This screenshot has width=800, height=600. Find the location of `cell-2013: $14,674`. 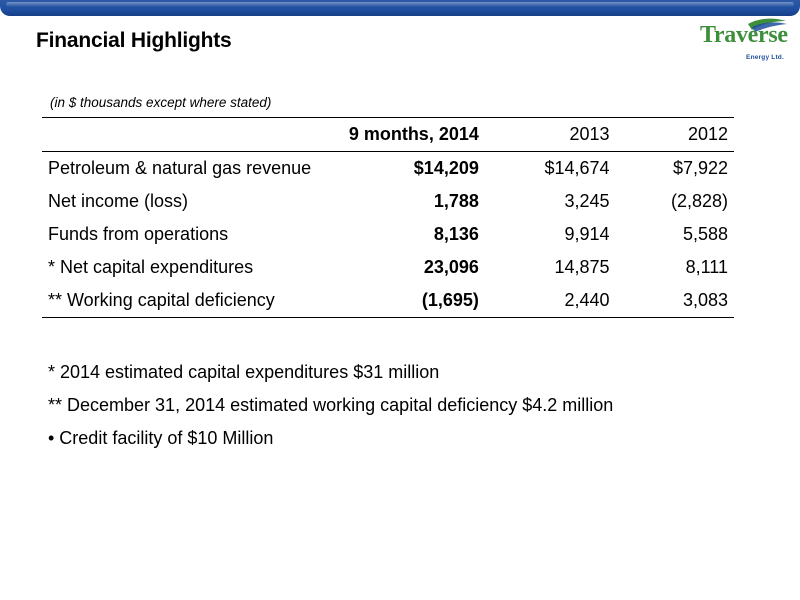

cell-2013: $14,674 is located at coordinates (577, 168).